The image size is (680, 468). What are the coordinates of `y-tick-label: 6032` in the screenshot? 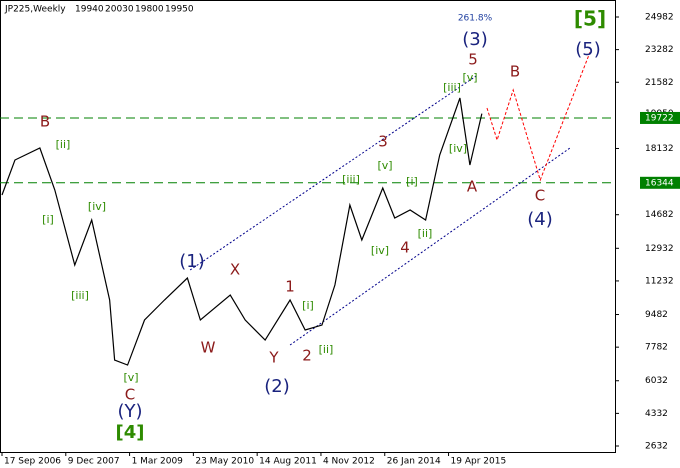 It's located at (656, 381).